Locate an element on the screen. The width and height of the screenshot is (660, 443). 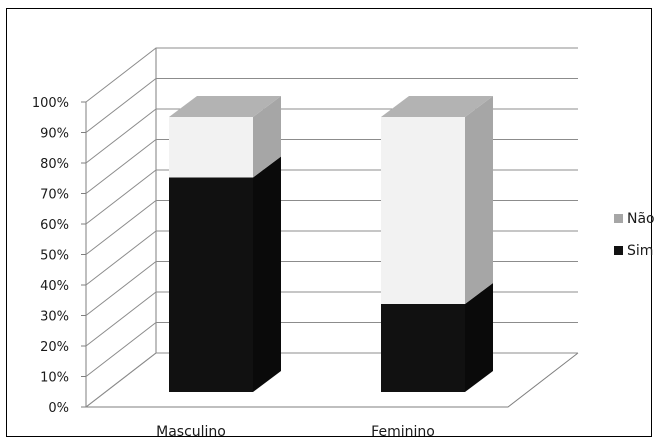
y-tick-label: 50% is located at coordinates (54, 256).